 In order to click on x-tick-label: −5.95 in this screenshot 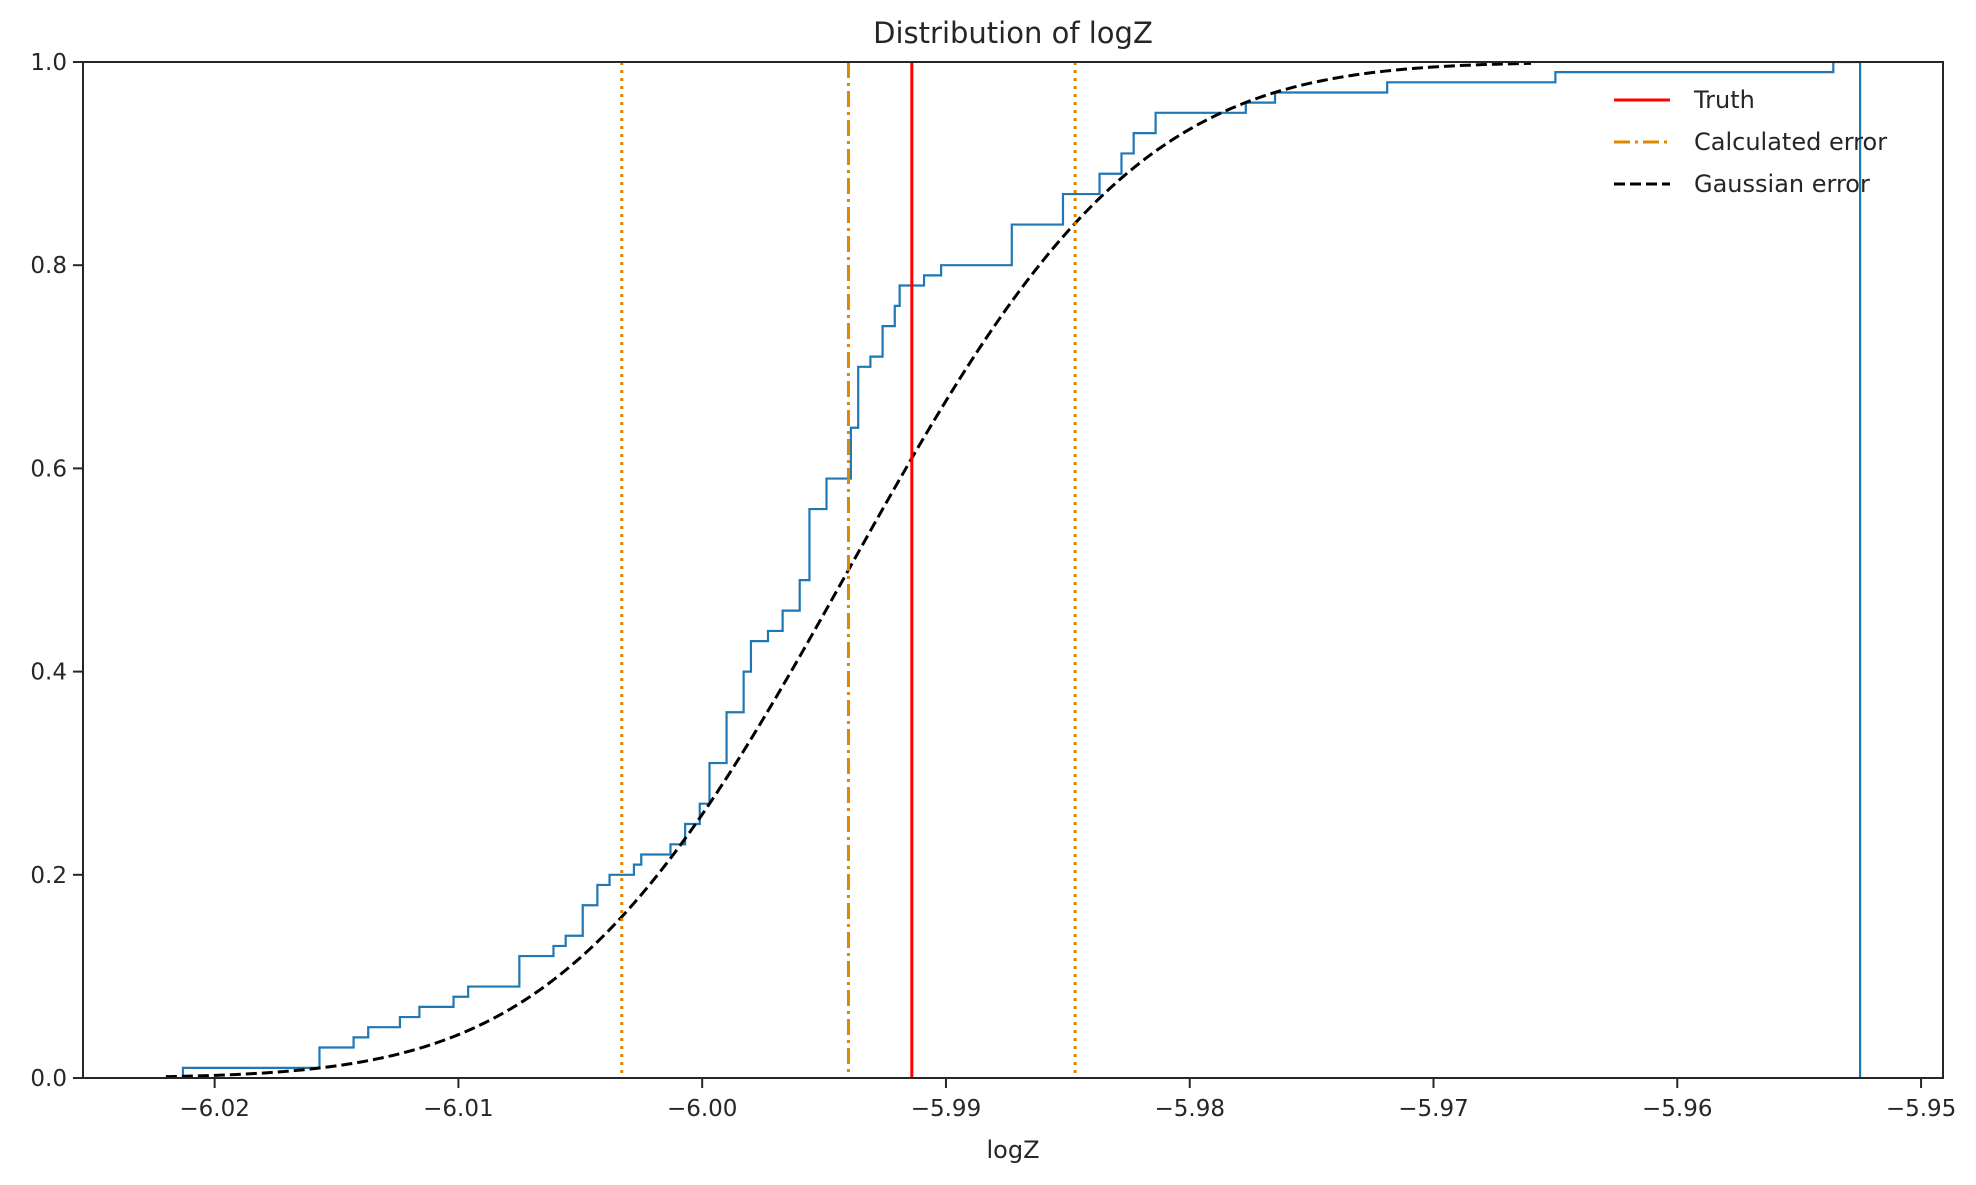, I will do `click(1921, 1109)`.